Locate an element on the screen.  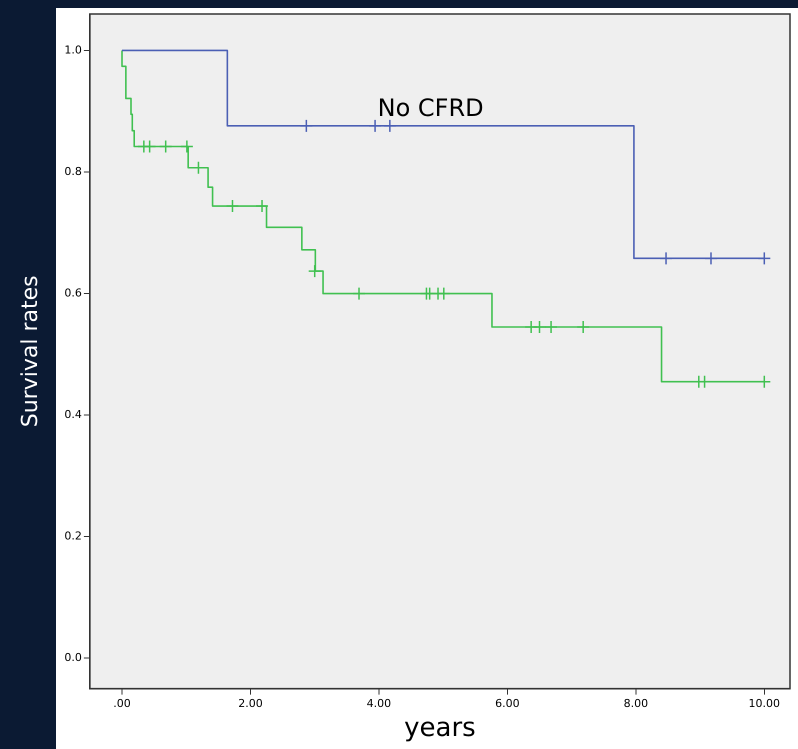
y-tick-label: 0.6 is located at coordinates (73, 293).